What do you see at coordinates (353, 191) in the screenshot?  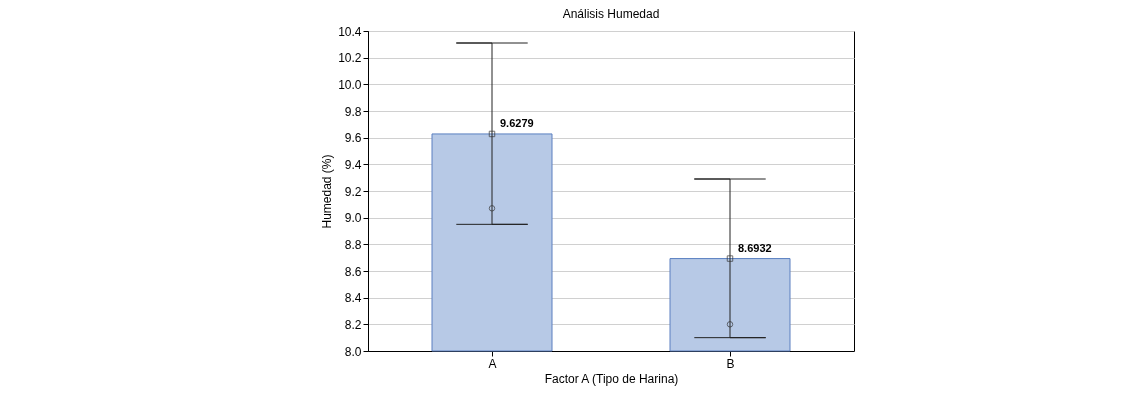 I see `y-tick-label: 9.2` at bounding box center [353, 191].